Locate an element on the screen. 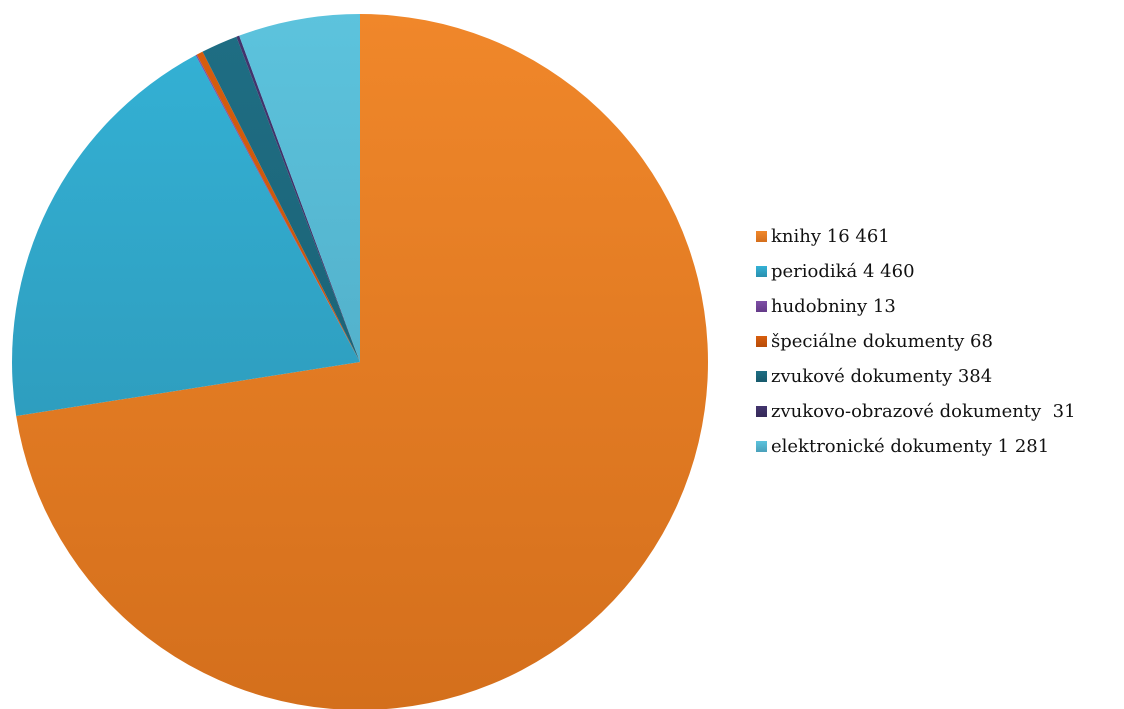  legend-label: špeciálne dokumenty 68 is located at coordinates (882, 341).